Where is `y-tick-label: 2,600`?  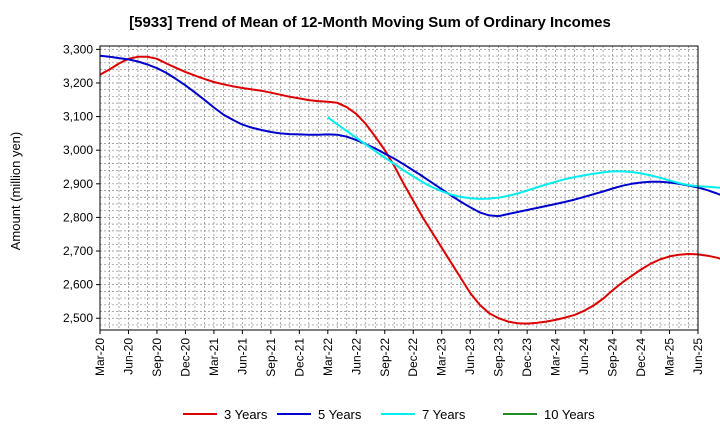
y-tick-label: 2,600 is located at coordinates (78, 285).